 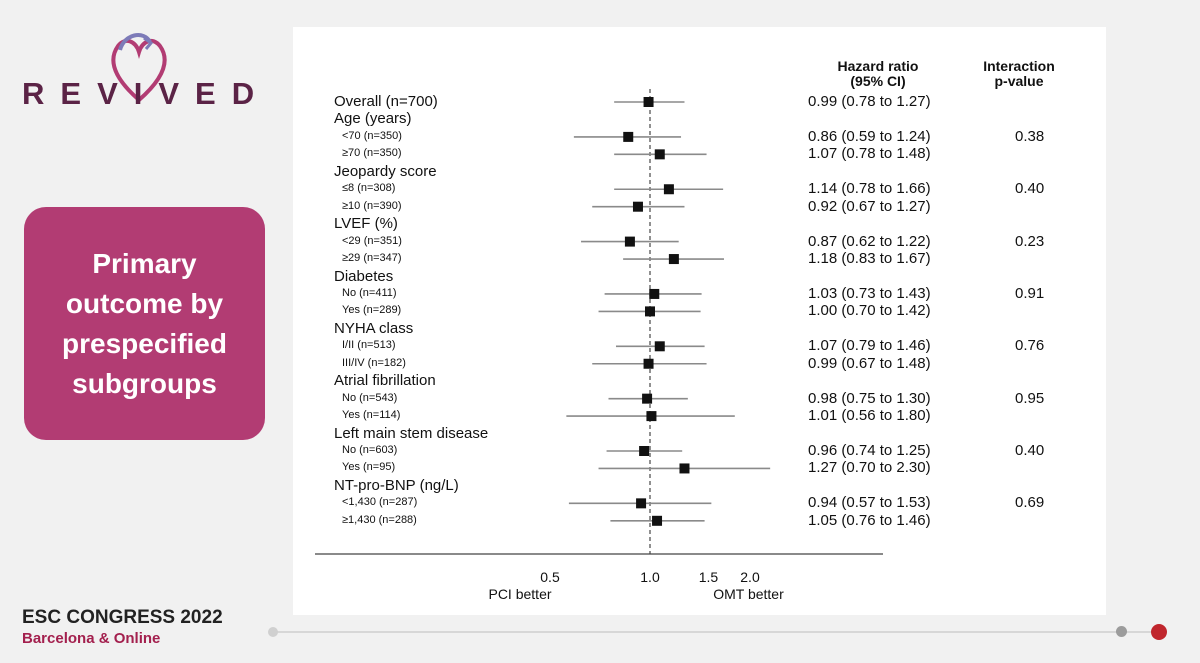 I want to click on congress-subtitle: Barcelona & Online, so click(x=91, y=638).